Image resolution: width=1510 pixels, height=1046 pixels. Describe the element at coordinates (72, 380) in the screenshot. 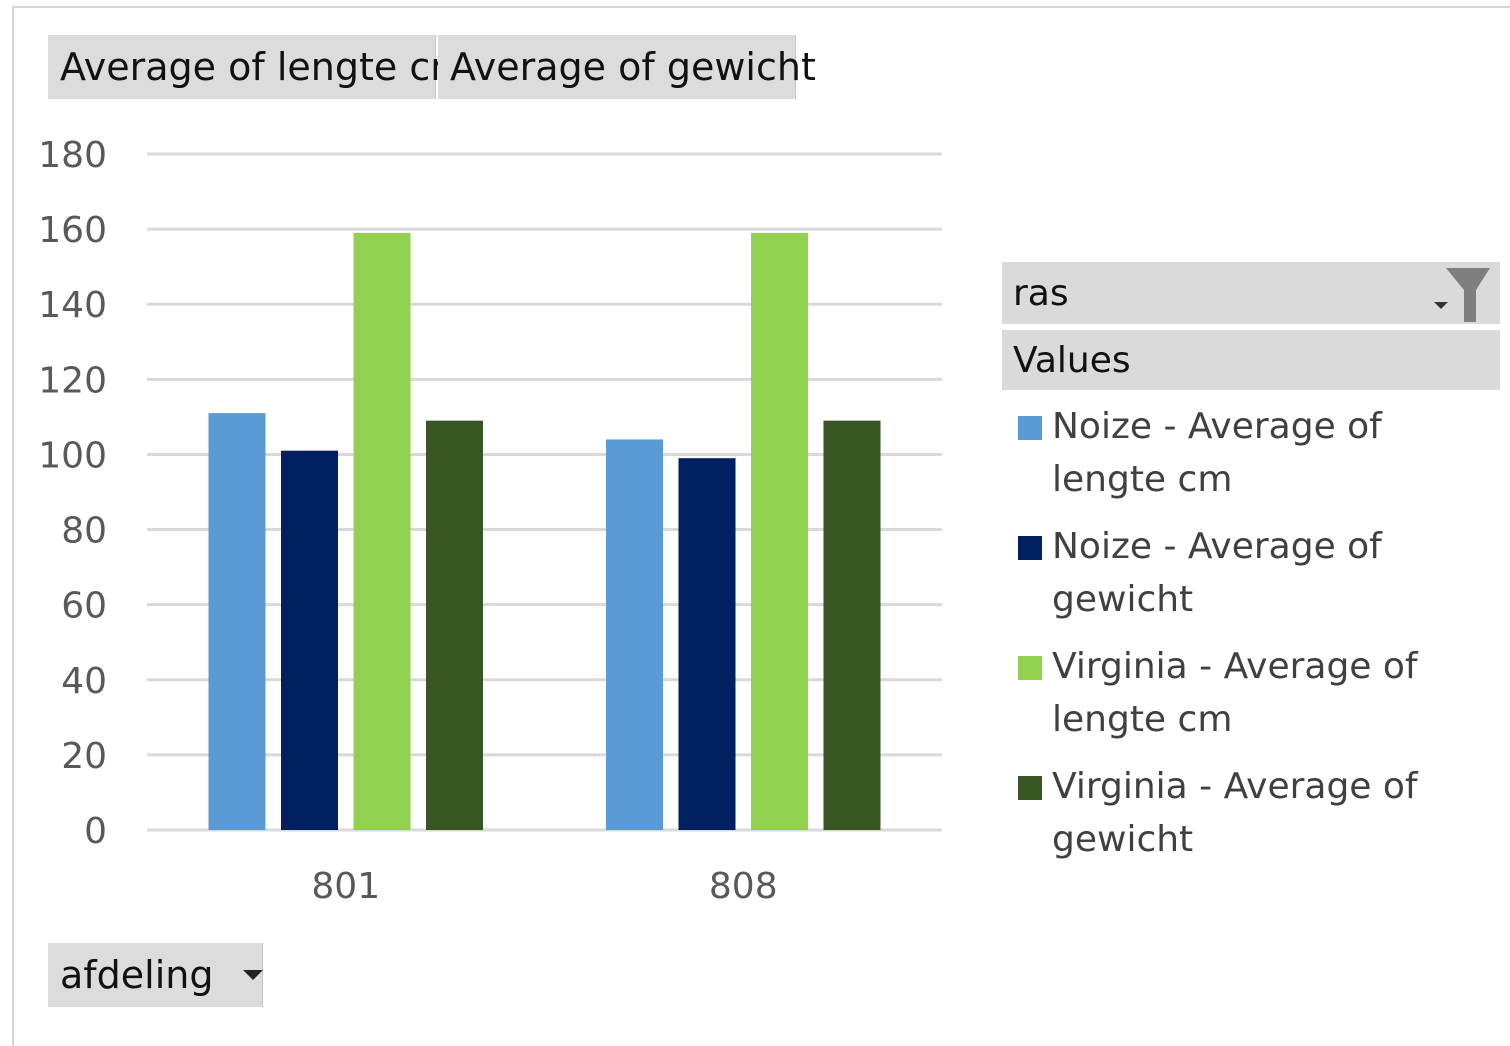

I see `y-tick-label: 120` at that location.